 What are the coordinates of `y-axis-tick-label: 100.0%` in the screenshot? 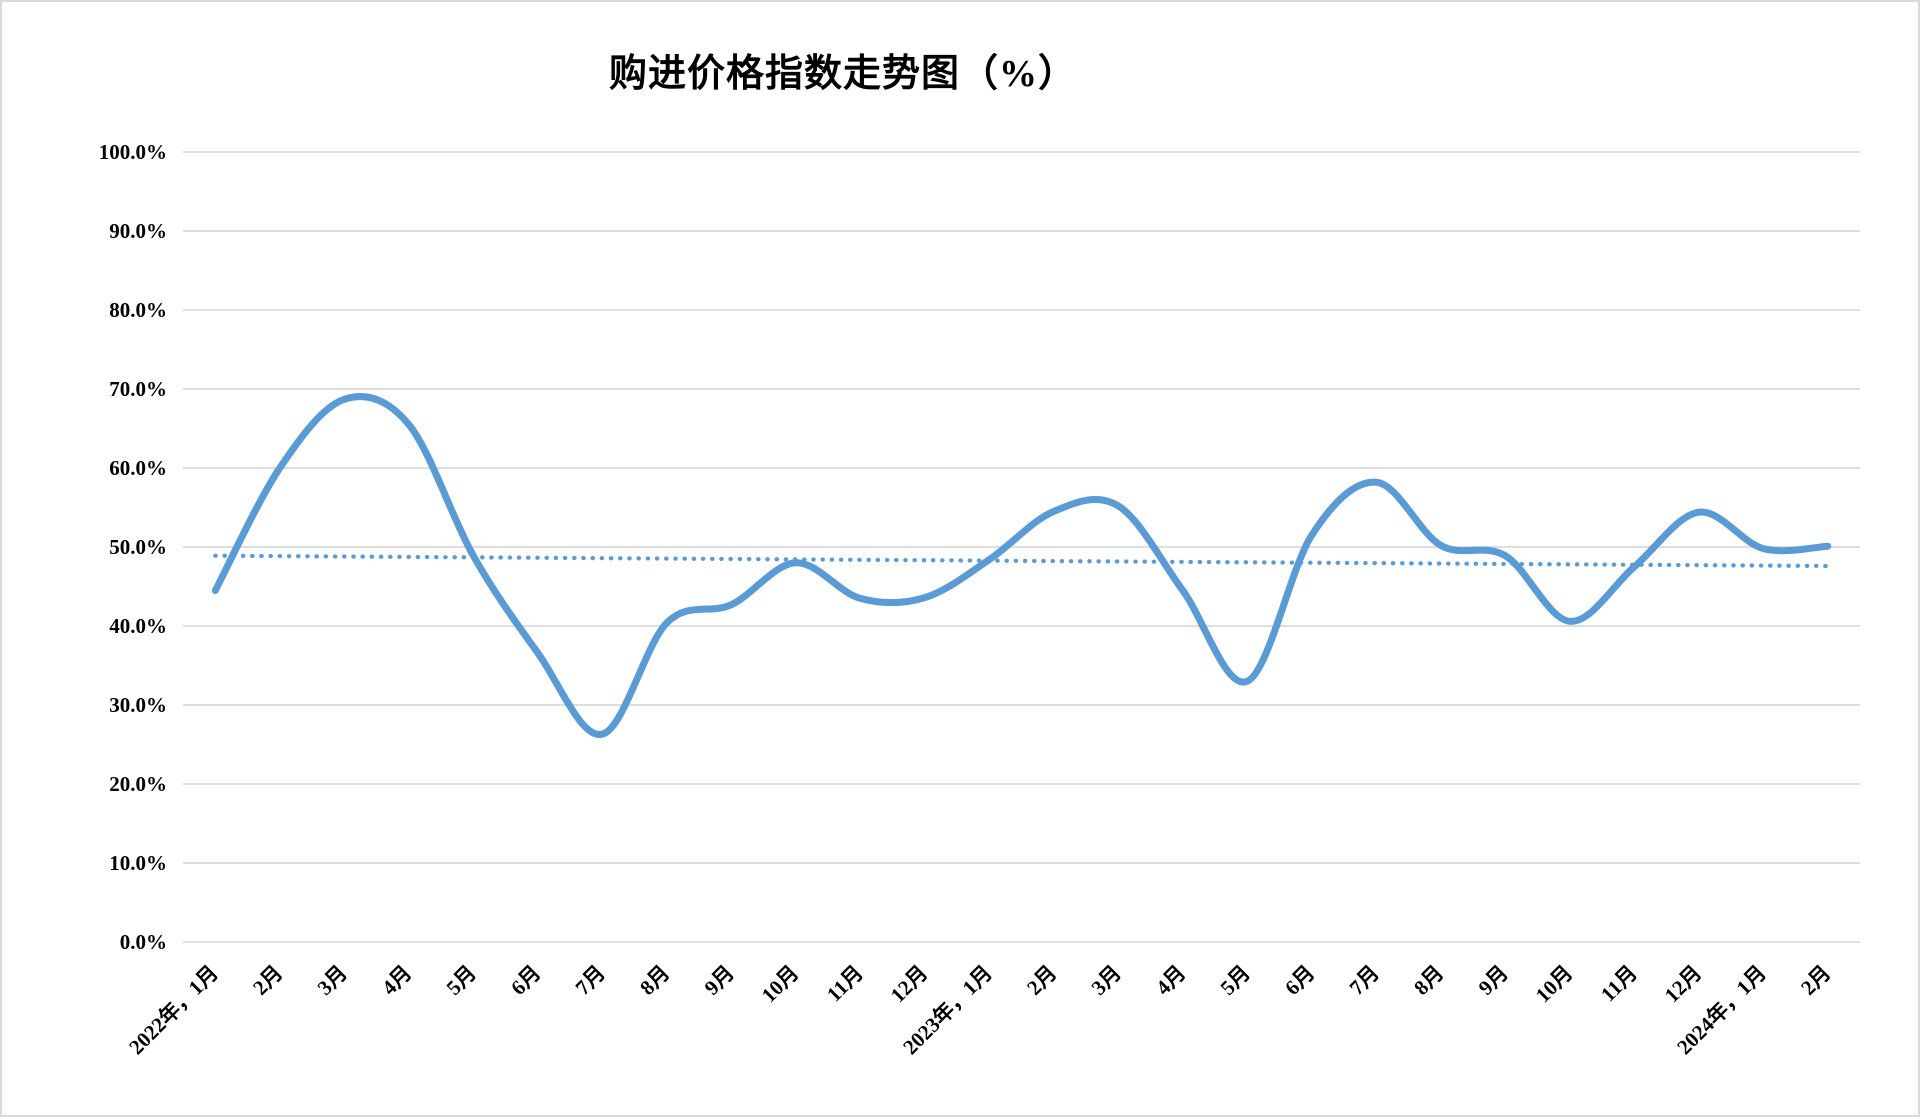 It's located at (133, 152).